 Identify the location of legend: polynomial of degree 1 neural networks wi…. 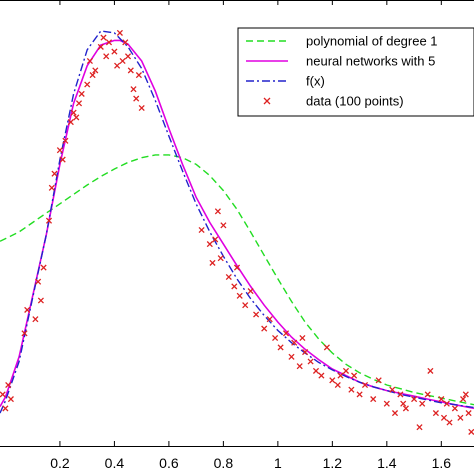
(355, 72).